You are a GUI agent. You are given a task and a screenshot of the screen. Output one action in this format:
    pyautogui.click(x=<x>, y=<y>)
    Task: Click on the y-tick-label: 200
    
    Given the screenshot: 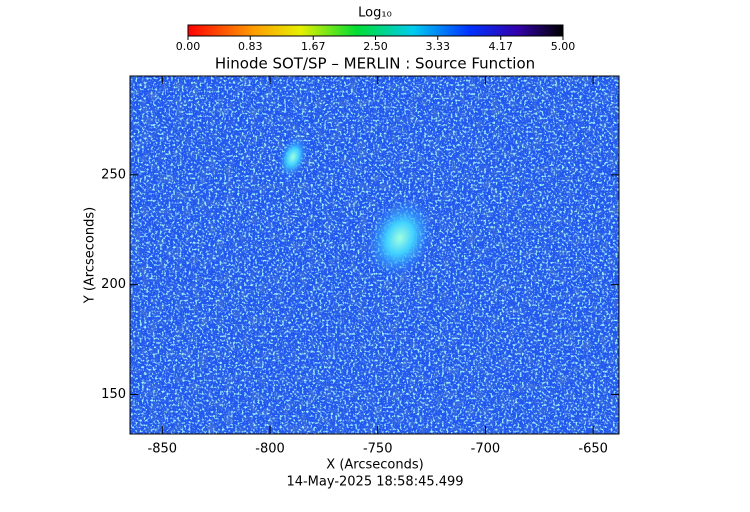 What is the action you would take?
    pyautogui.click(x=113, y=284)
    